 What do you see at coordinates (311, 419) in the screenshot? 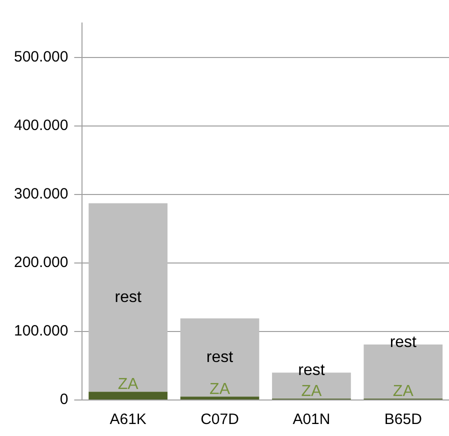
I see `x-tick-label: A01N` at bounding box center [311, 419].